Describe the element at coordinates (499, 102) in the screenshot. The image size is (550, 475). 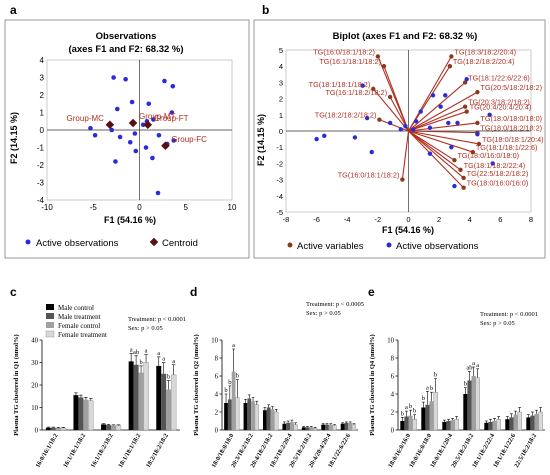
I see `variable-label: TG(20:3/18:2/18:2)` at that location.